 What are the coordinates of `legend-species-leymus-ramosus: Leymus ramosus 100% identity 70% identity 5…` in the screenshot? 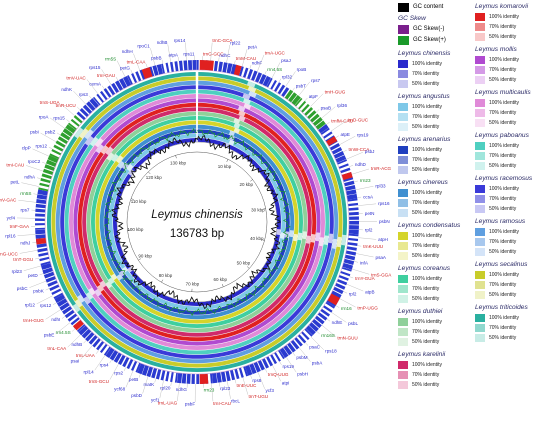 It's located at (512, 238).